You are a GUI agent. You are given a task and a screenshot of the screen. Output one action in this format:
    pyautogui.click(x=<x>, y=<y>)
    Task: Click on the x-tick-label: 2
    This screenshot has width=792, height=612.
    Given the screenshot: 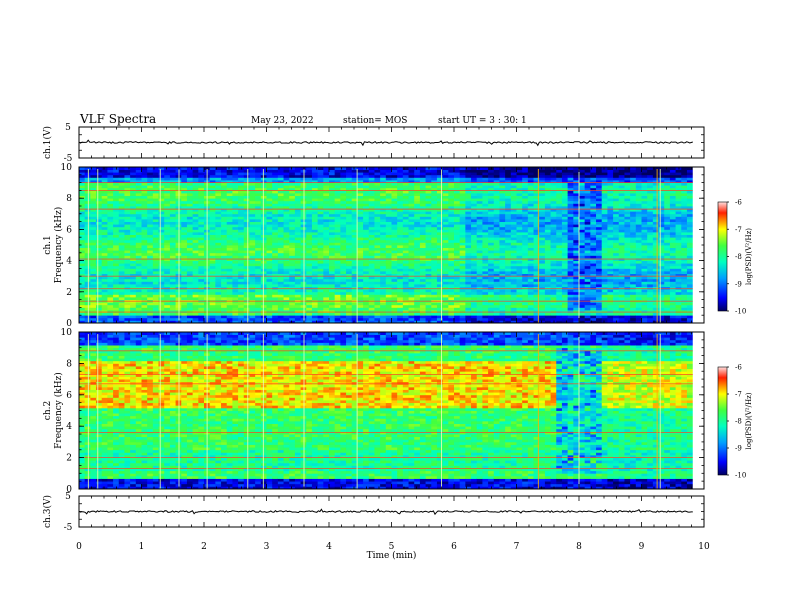 What is the action you would take?
    pyautogui.click(x=204, y=547)
    